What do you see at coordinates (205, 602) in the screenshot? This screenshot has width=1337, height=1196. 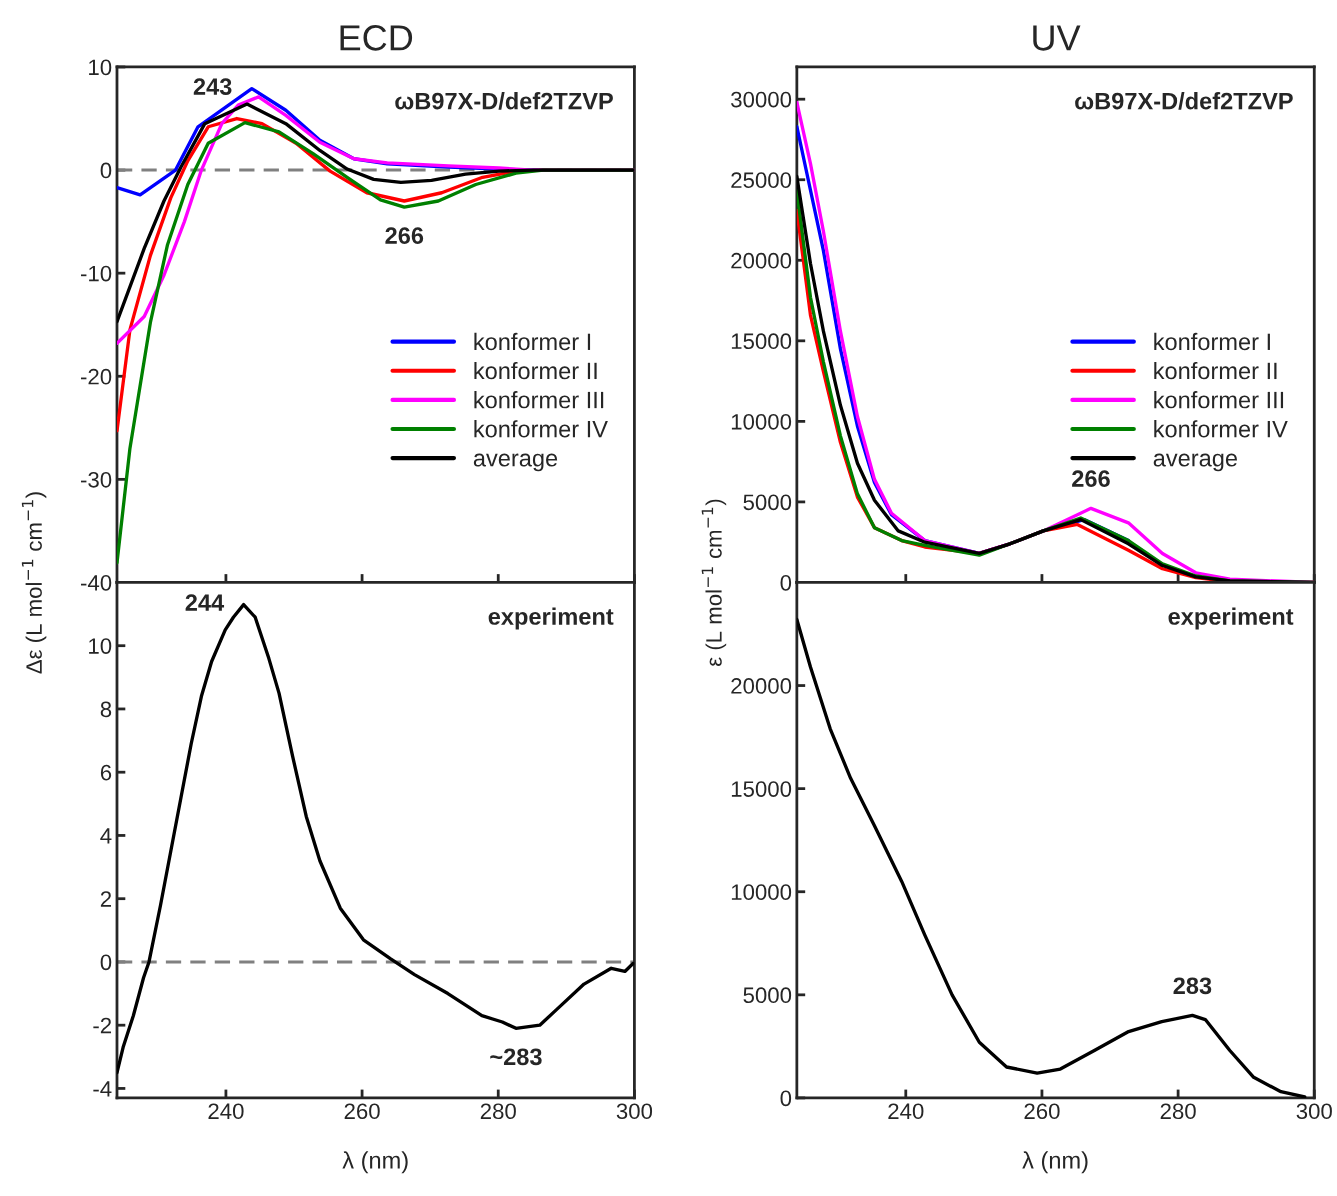 I see `annotation: 244` at bounding box center [205, 602].